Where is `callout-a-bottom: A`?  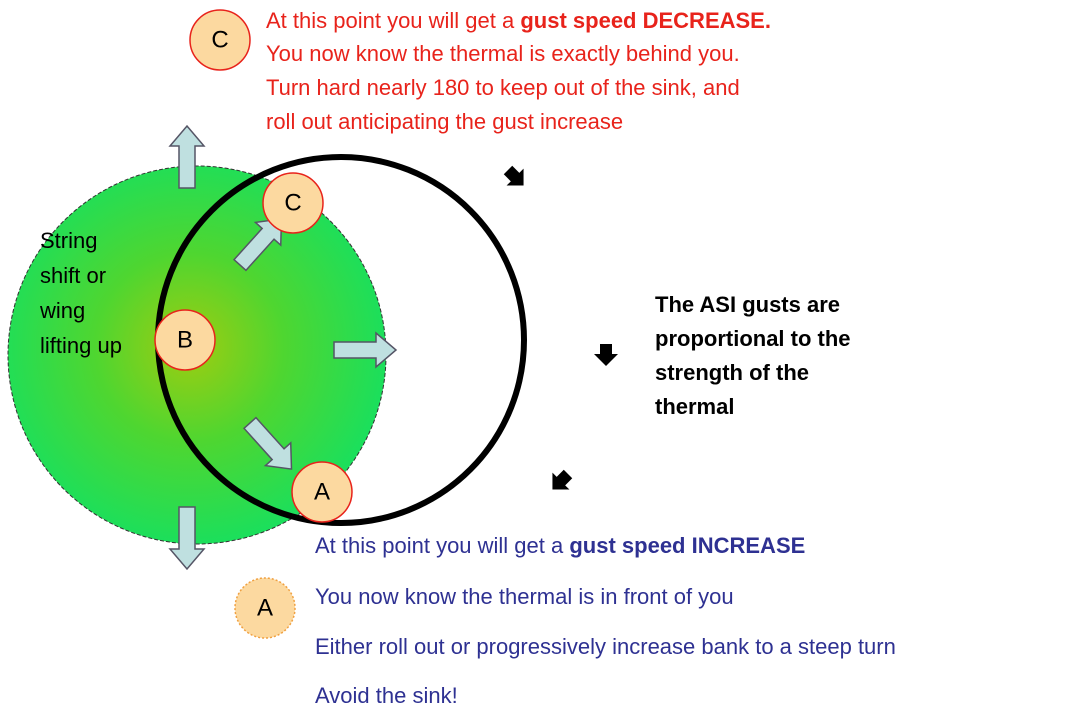
callout-a-bottom: A is located at coordinates (265, 608).